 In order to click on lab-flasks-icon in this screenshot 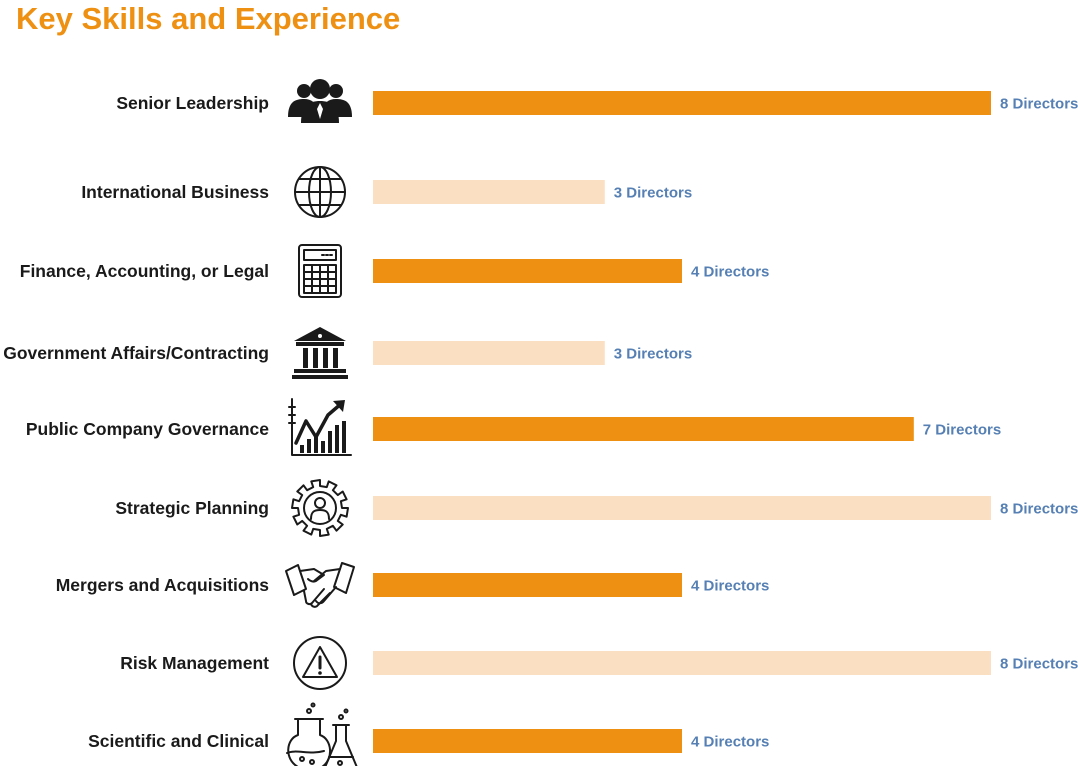, I will do `click(322, 734)`.